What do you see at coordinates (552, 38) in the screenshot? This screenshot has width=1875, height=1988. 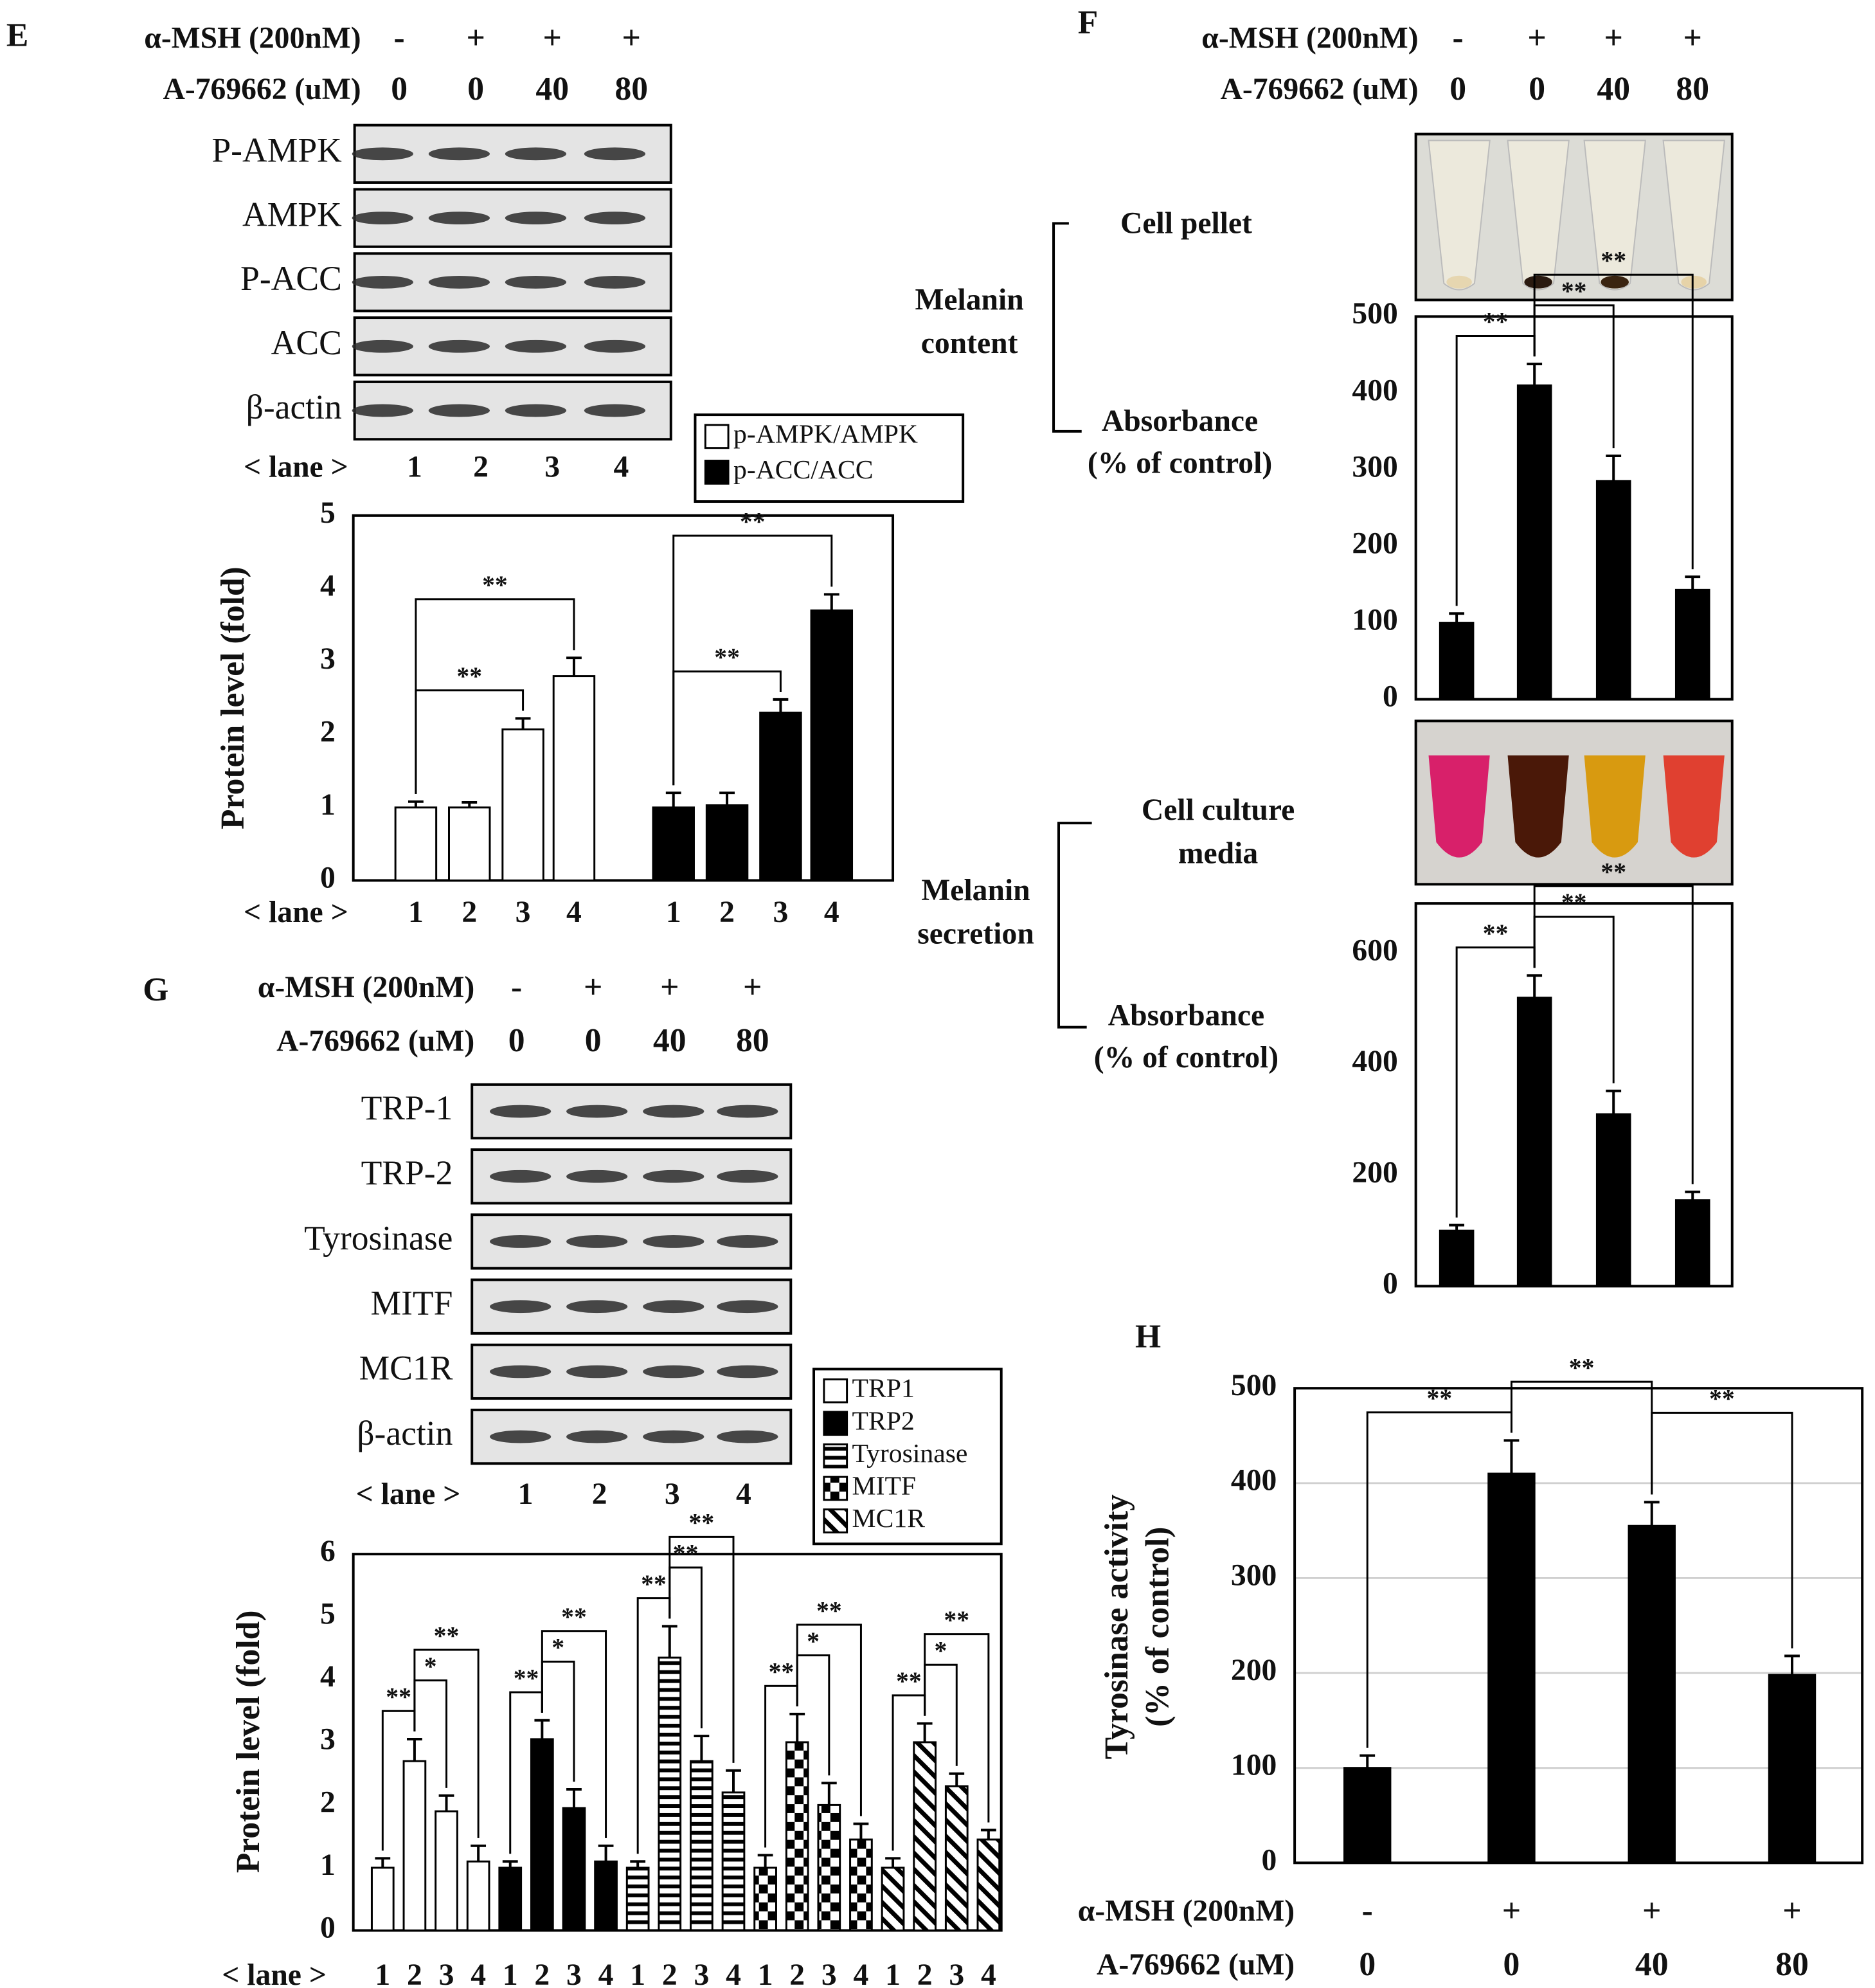 I see `condition-value: +` at bounding box center [552, 38].